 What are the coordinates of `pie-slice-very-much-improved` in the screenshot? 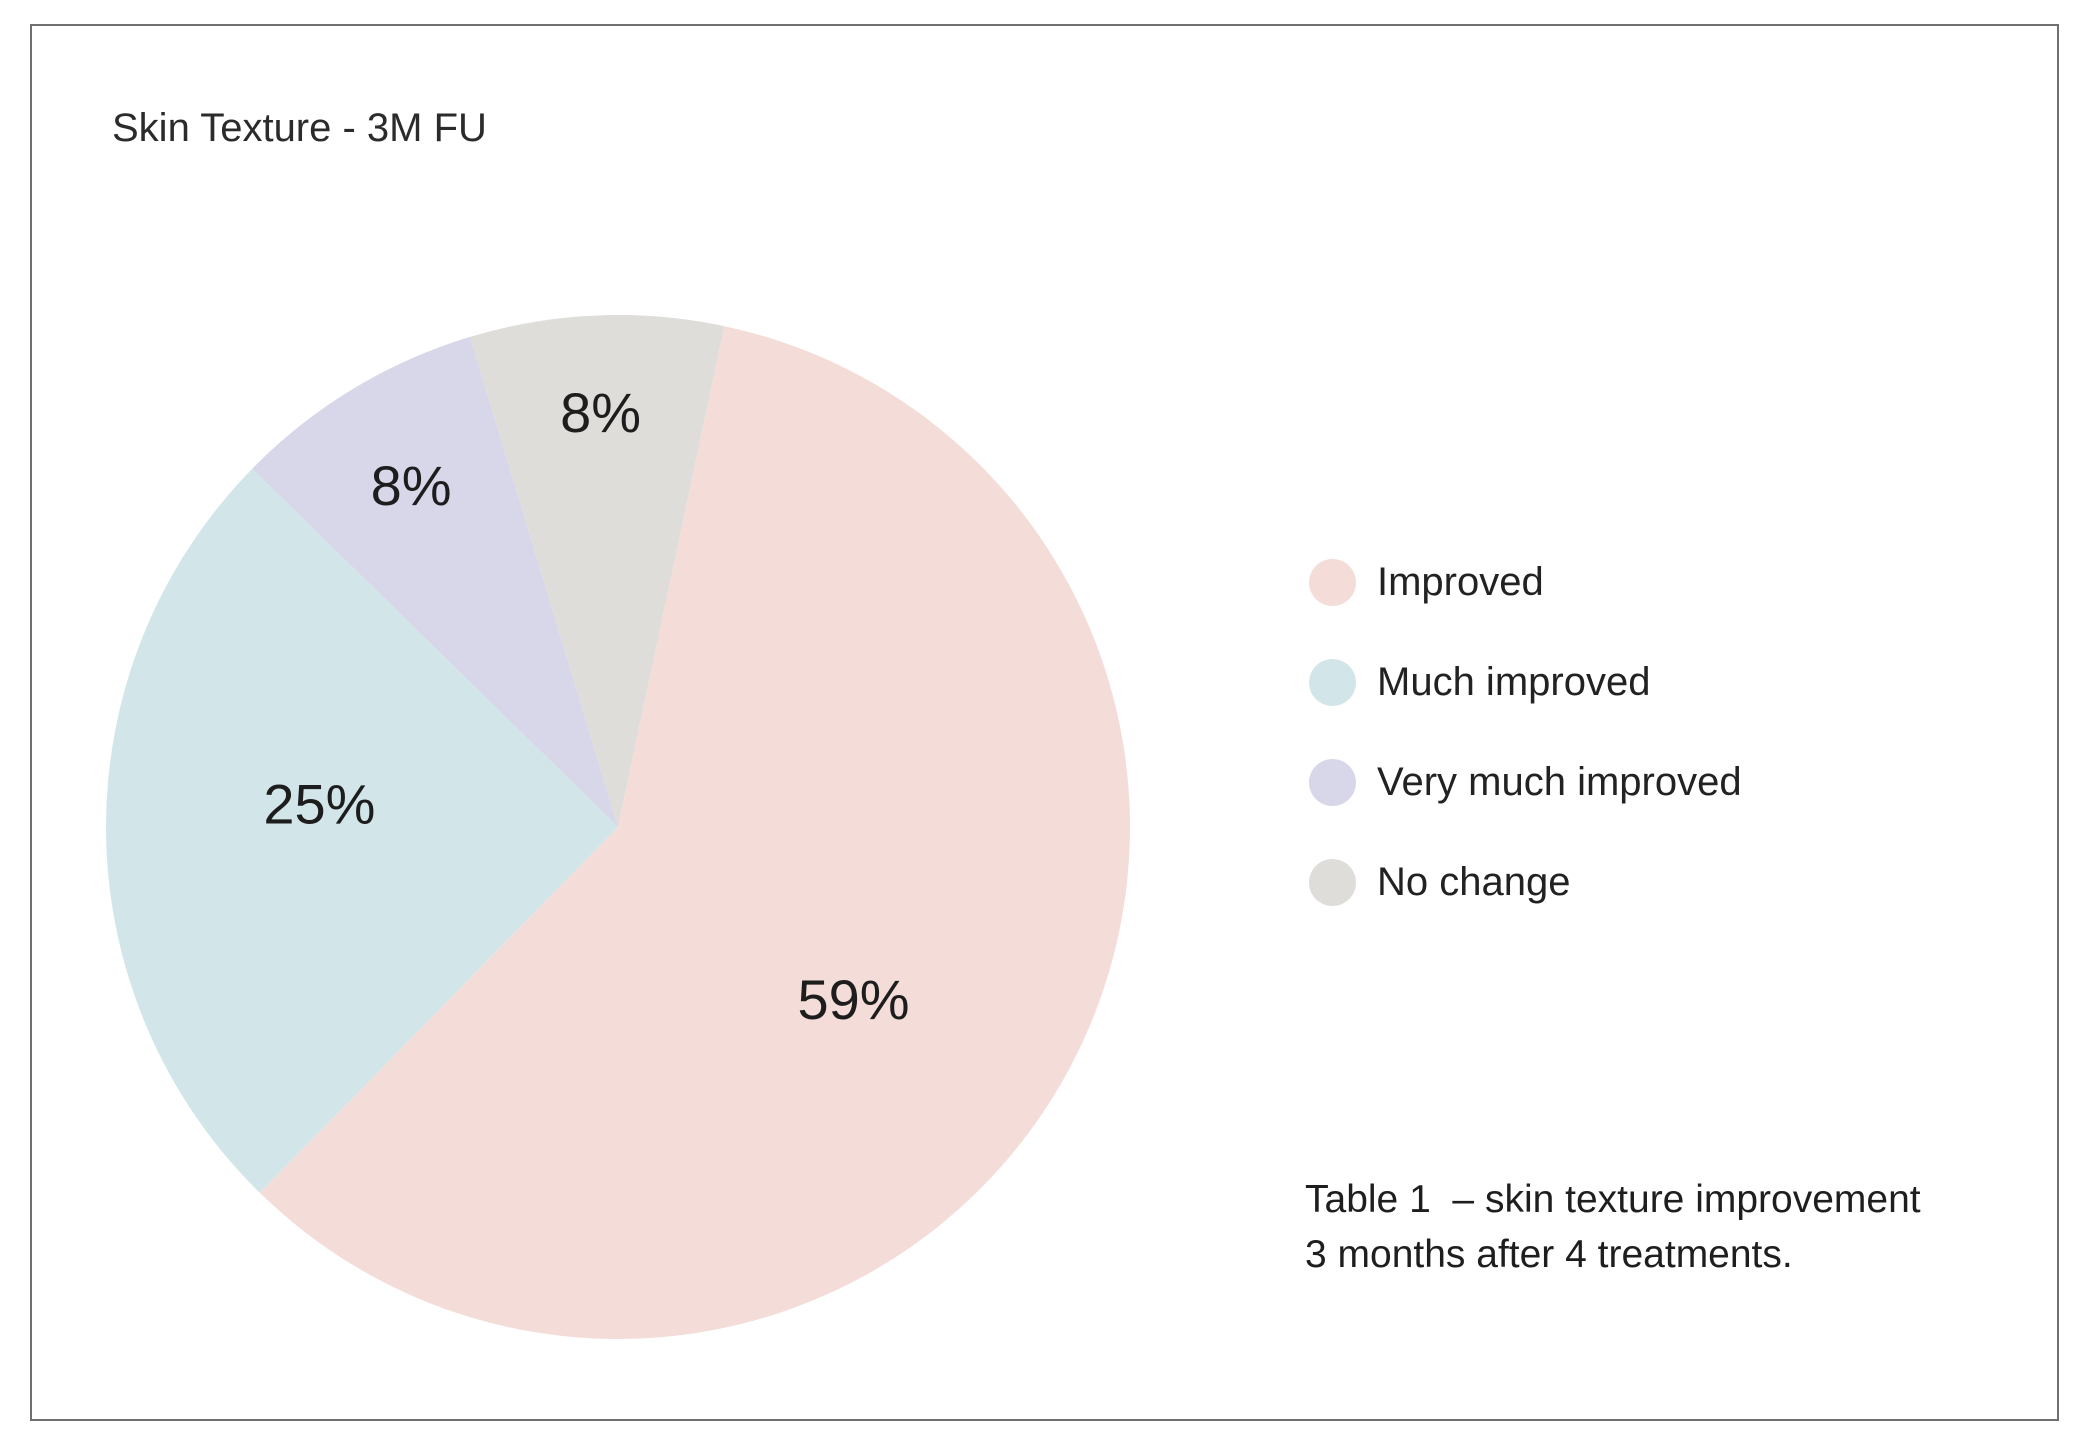 It's located at (435, 581).